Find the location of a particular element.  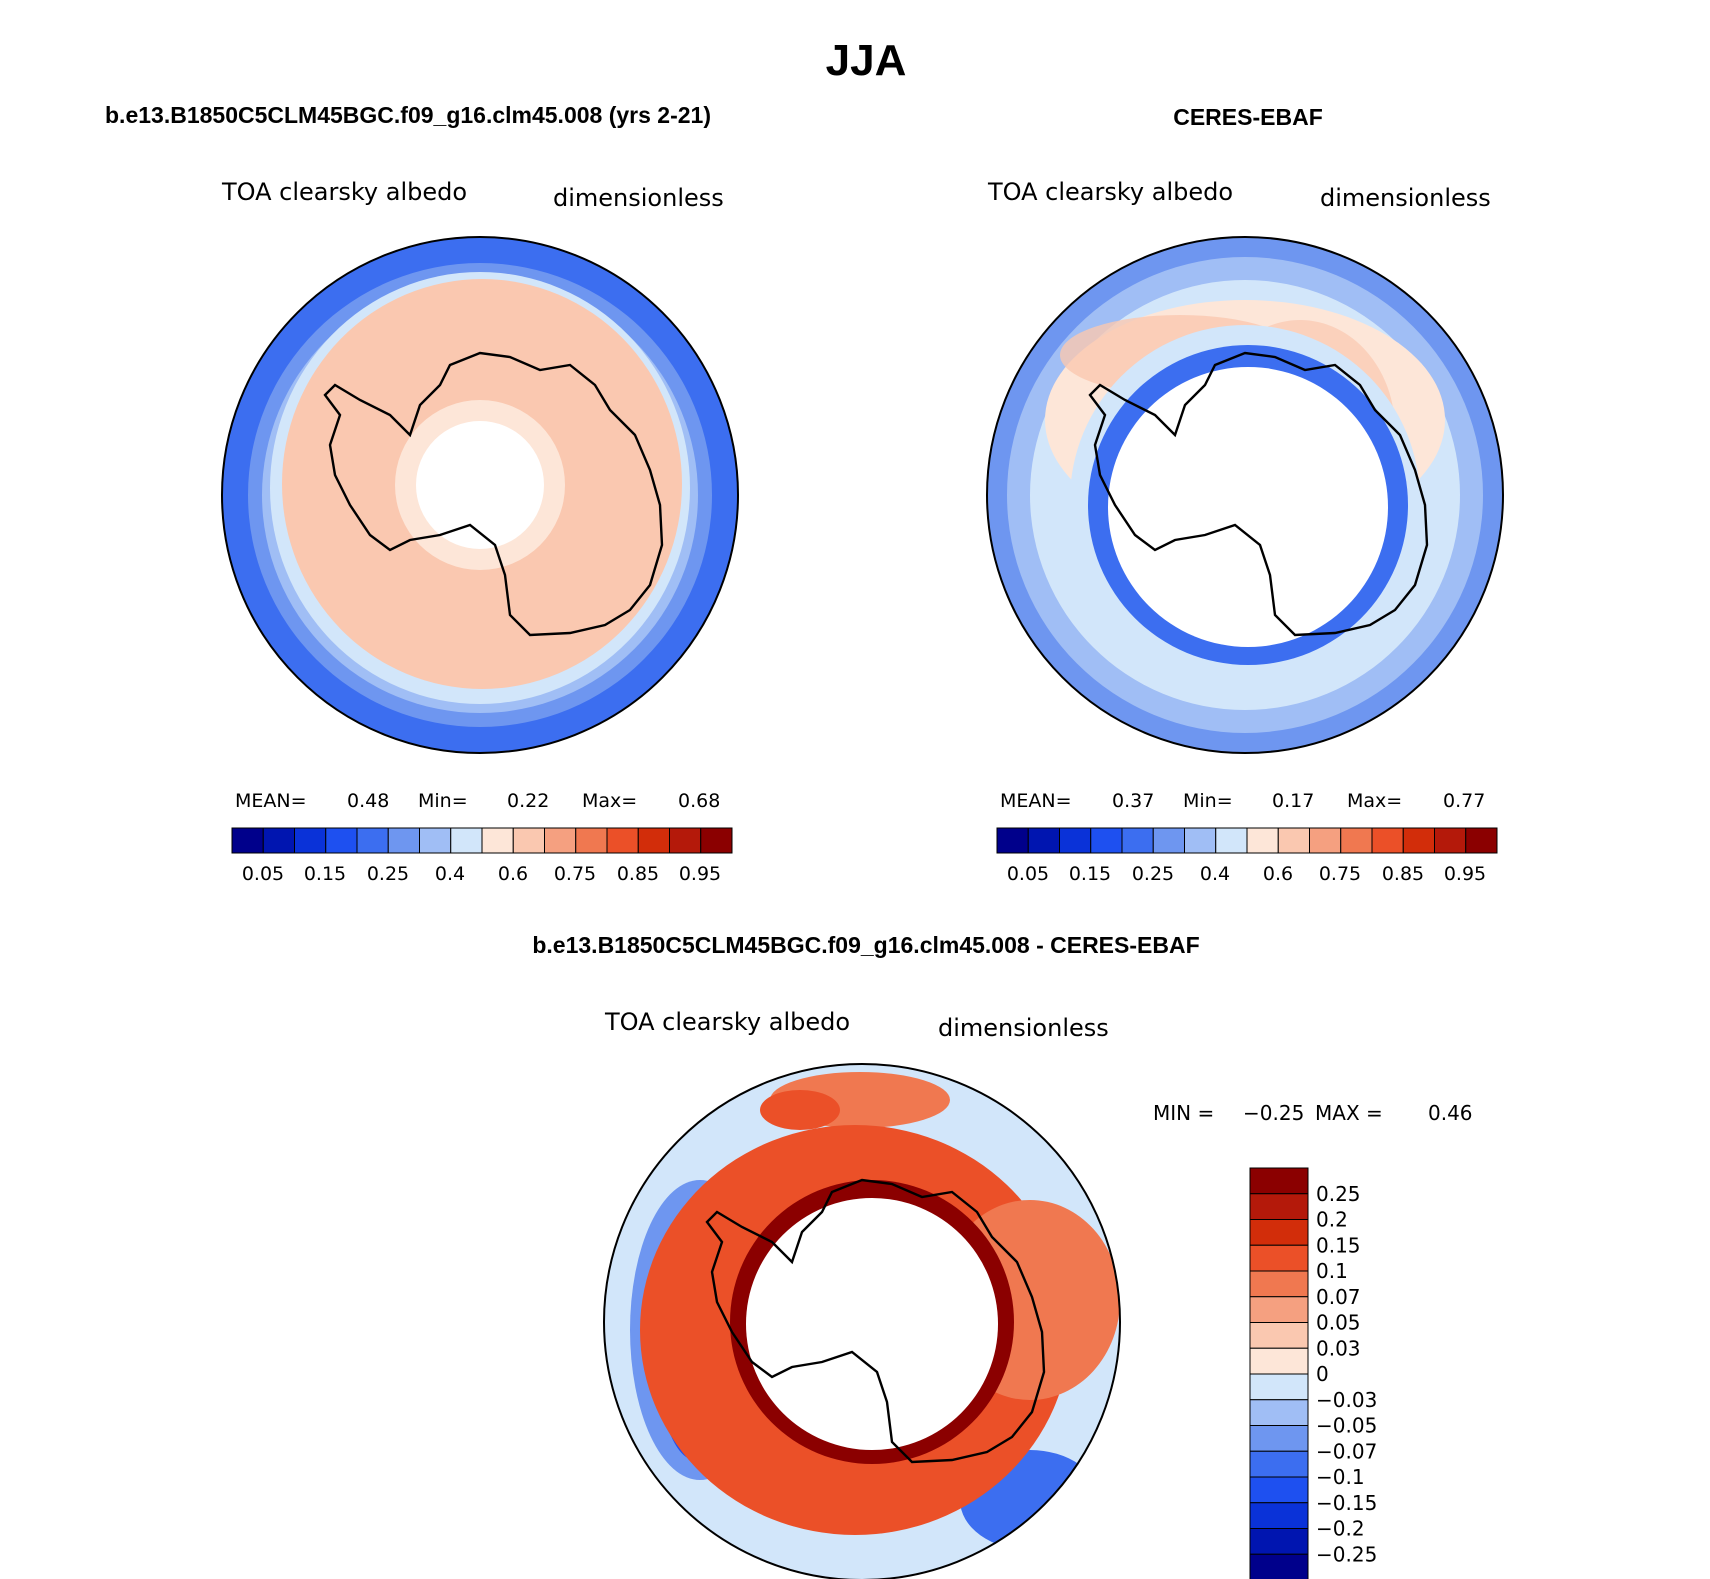

colorbar-diff is located at coordinates (1279, 1373).